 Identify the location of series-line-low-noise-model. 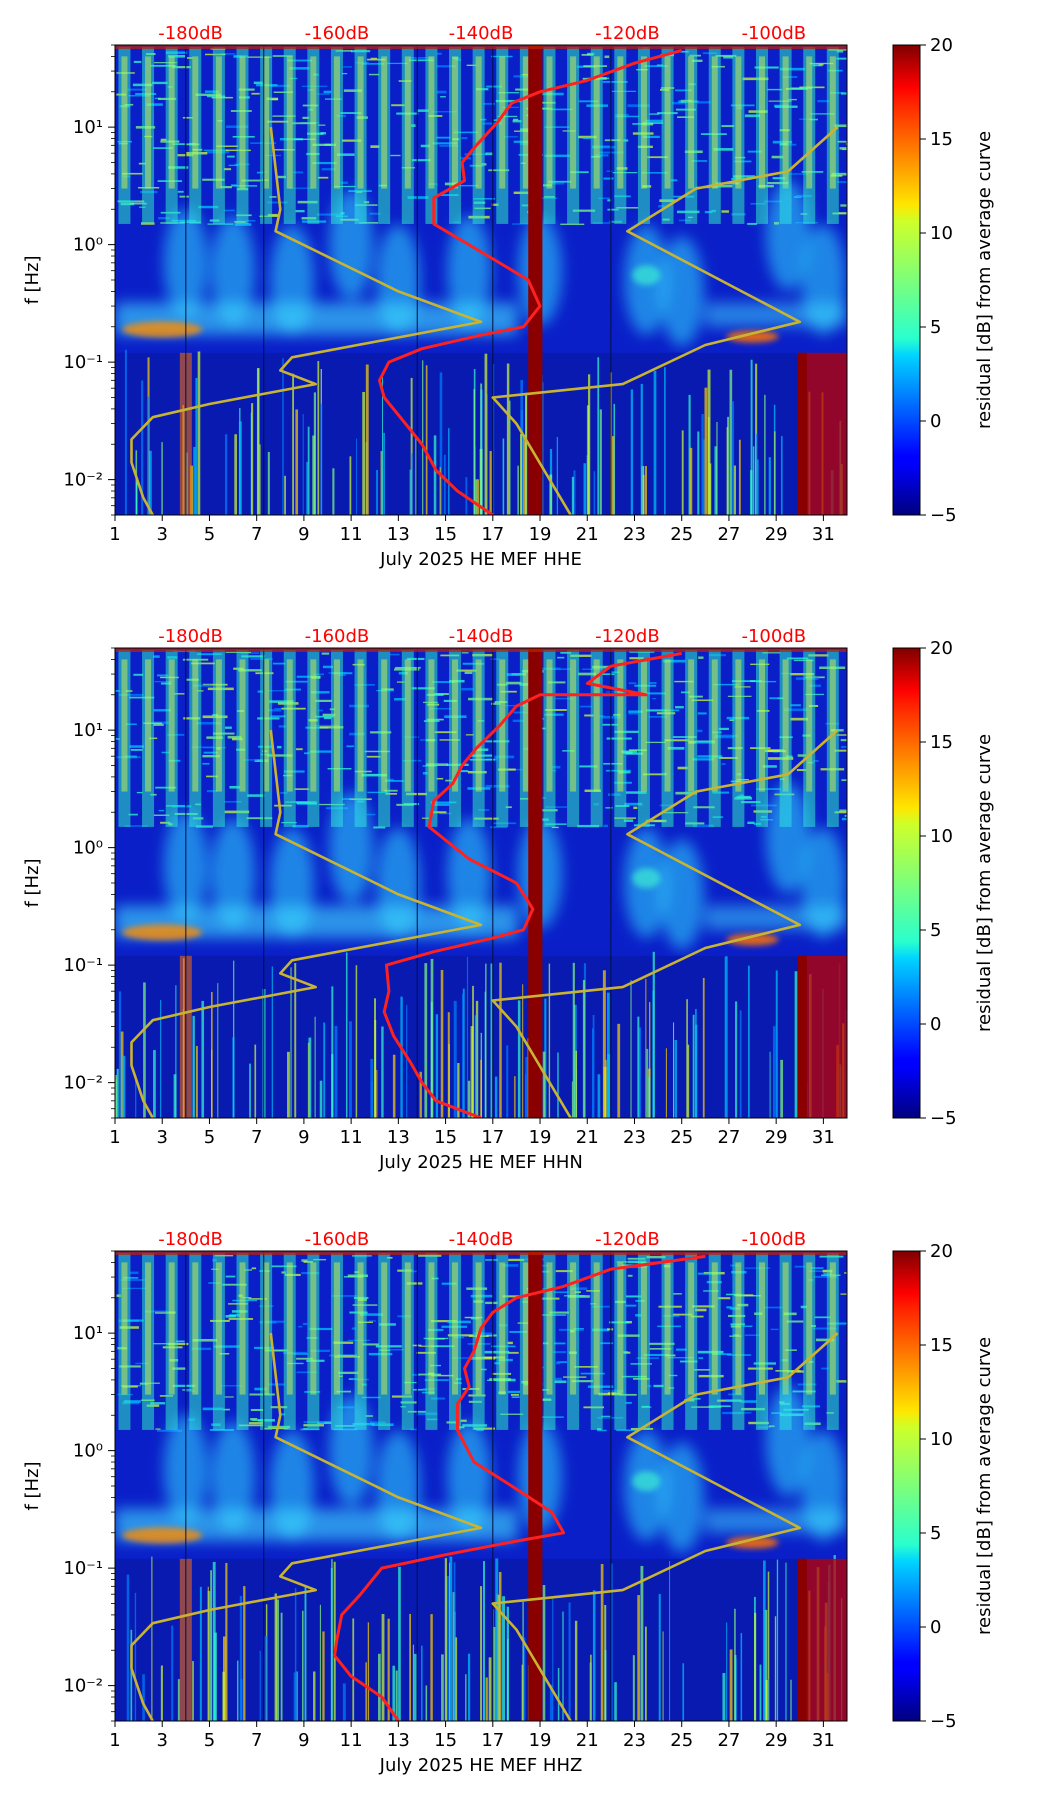
(306, 1526).